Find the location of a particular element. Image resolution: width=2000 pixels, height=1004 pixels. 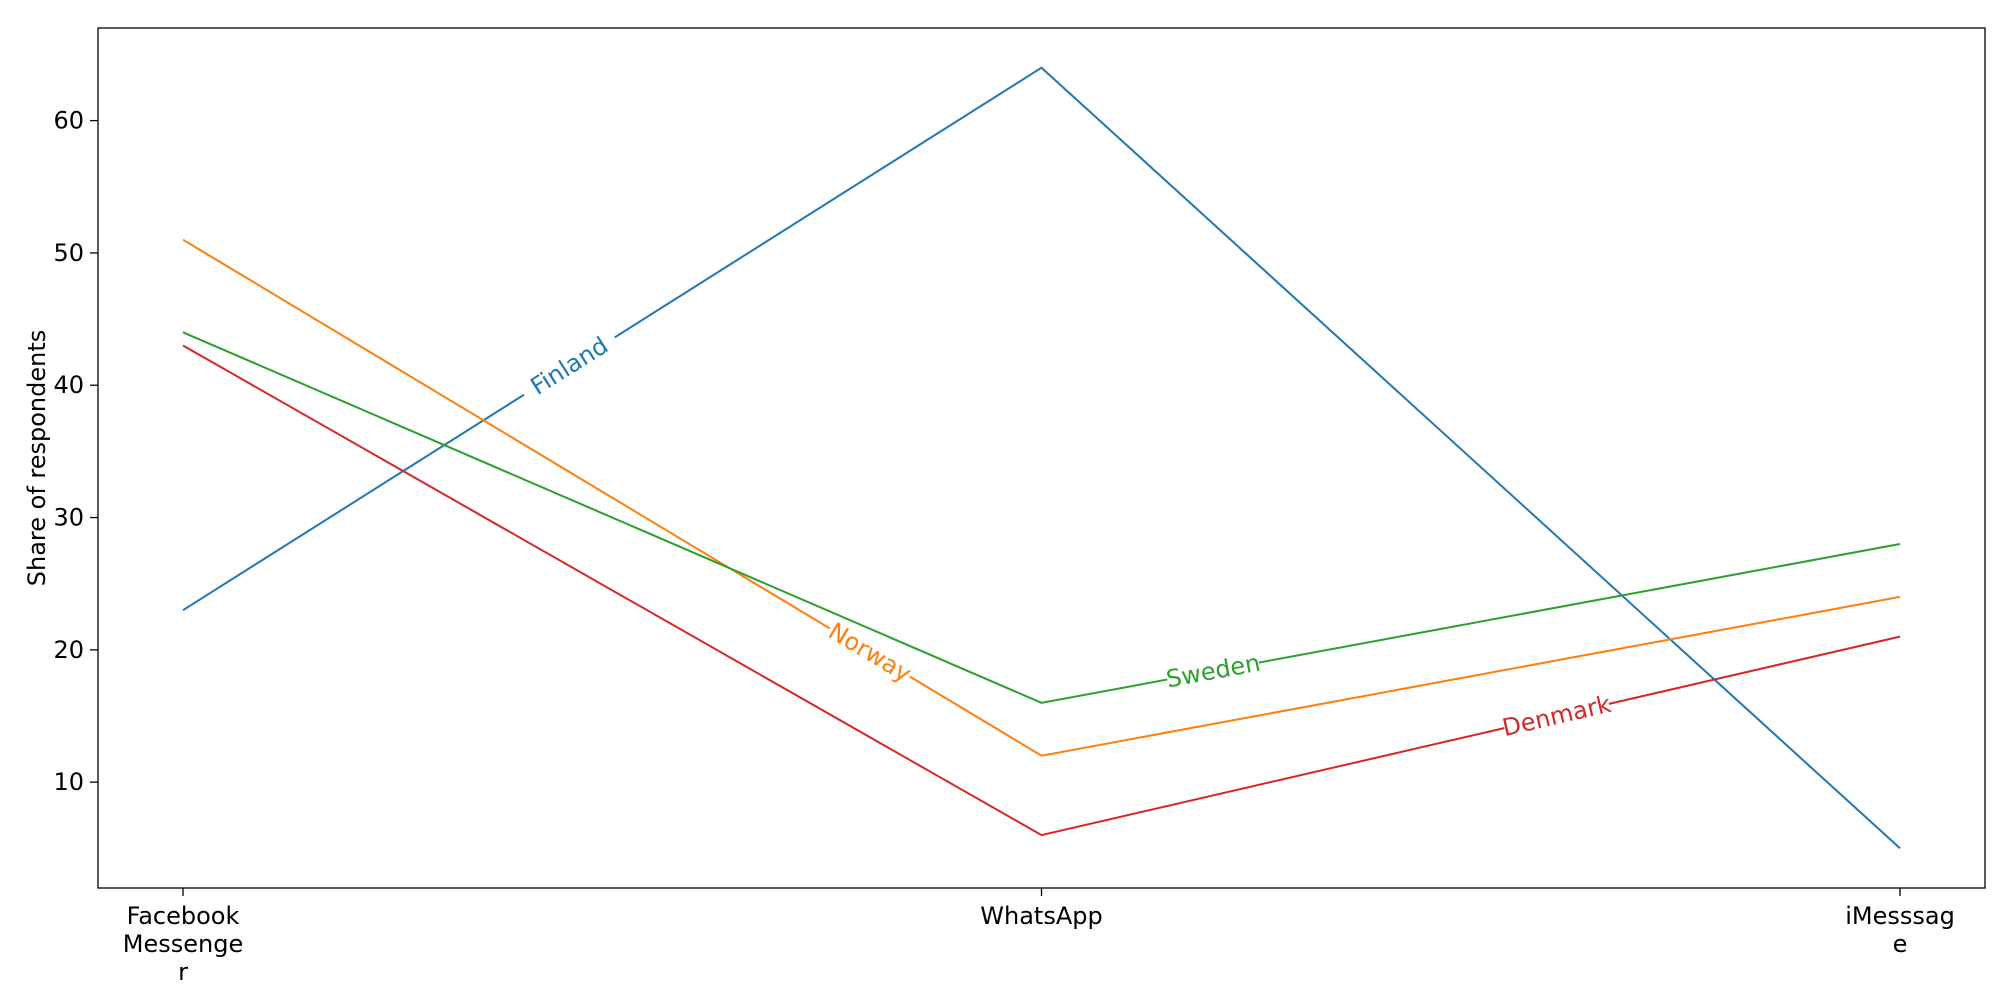

series-label-norway: Norway is located at coordinates (869, 652).